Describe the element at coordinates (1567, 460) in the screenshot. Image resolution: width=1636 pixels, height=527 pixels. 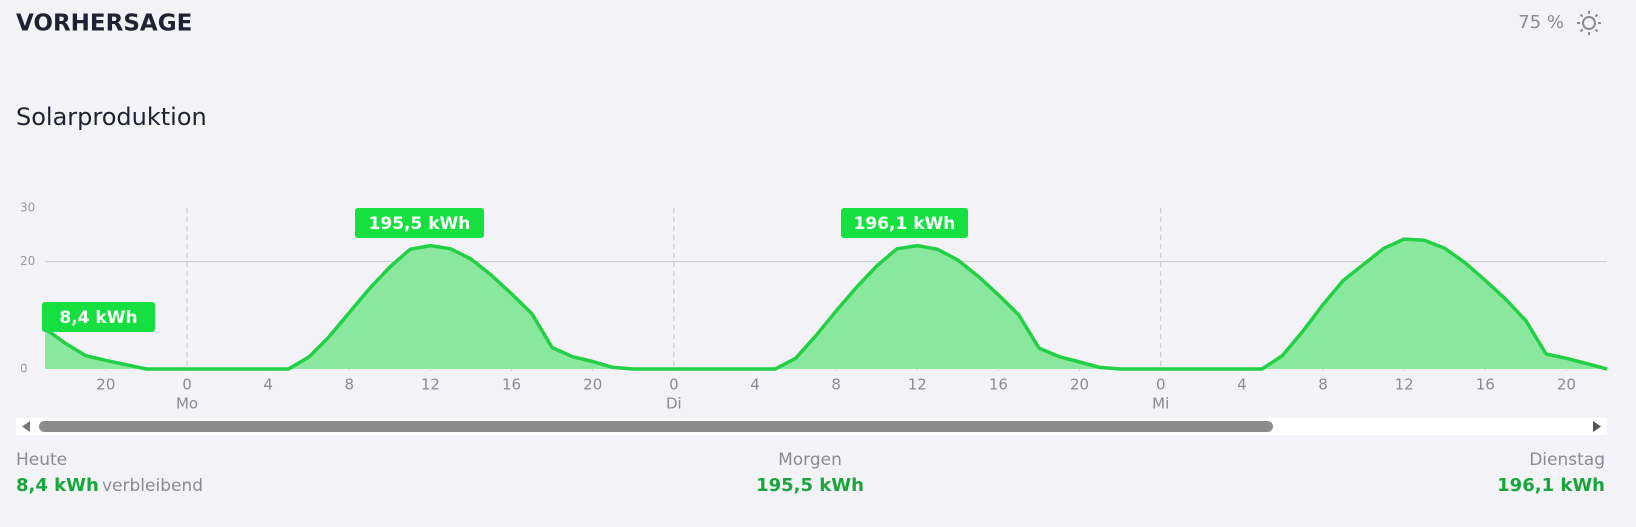
I see `summary-label: Dienstag` at that location.